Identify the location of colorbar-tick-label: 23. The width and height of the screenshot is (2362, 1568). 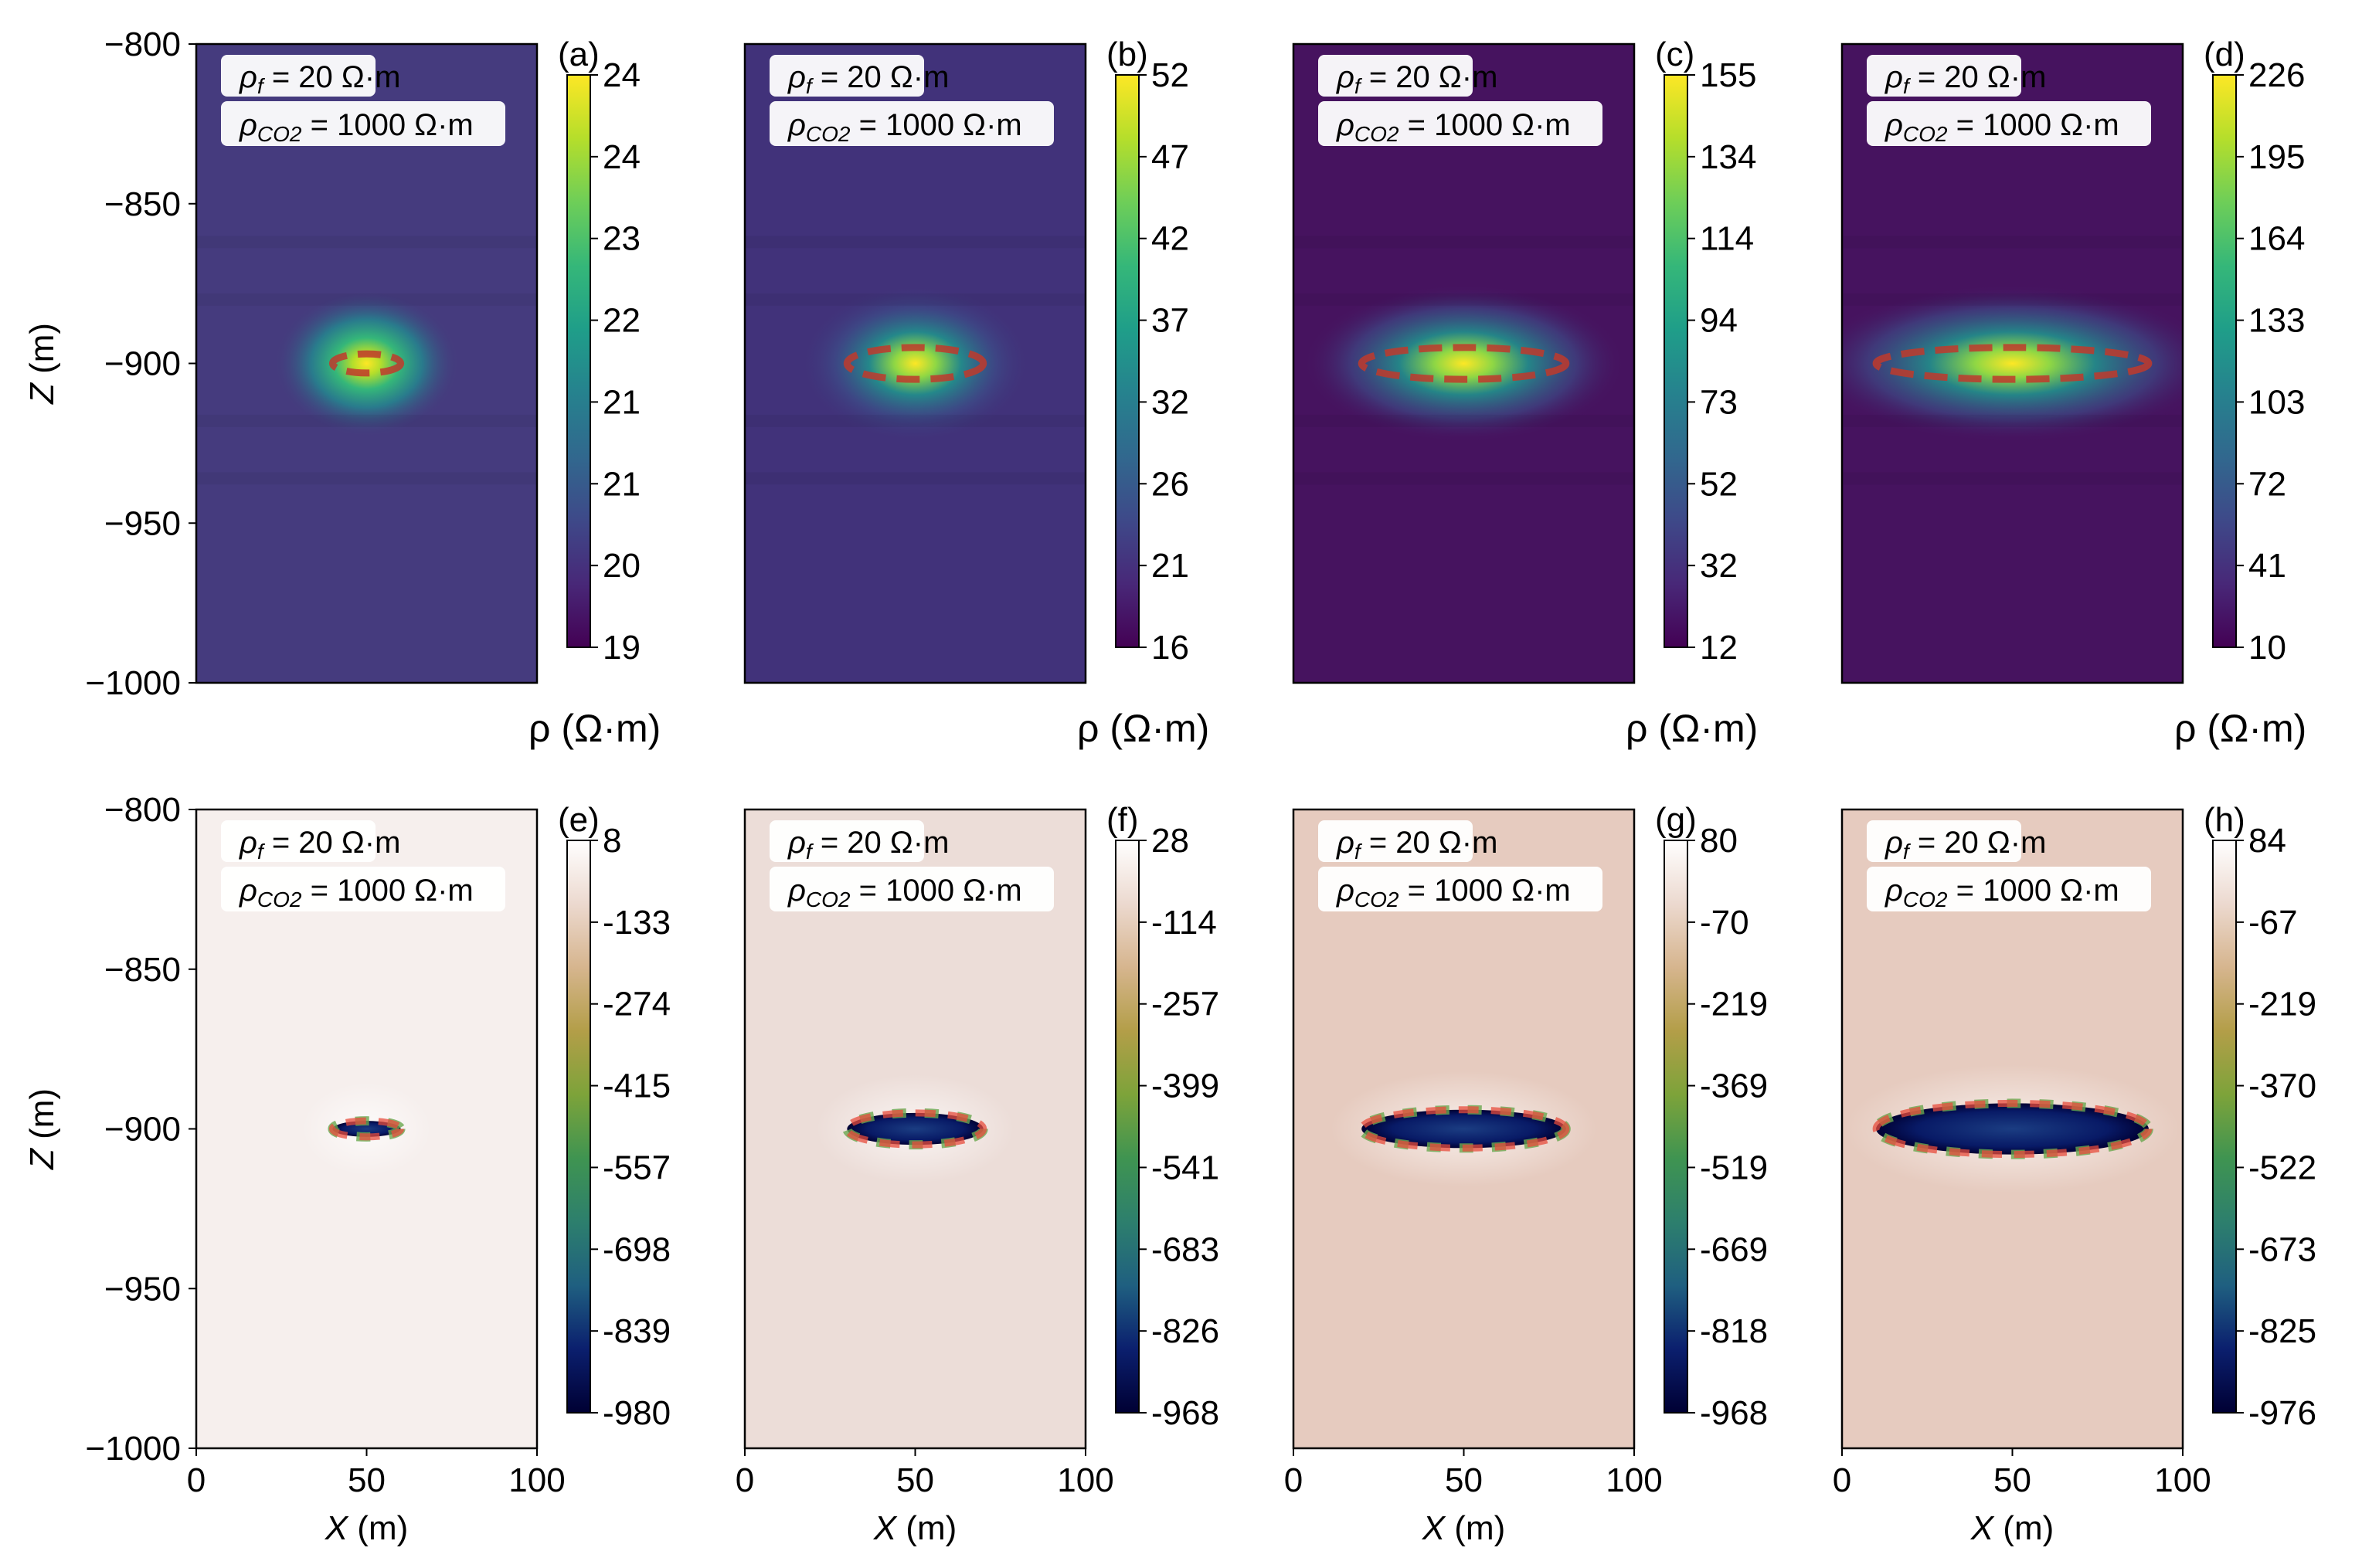
(622, 239).